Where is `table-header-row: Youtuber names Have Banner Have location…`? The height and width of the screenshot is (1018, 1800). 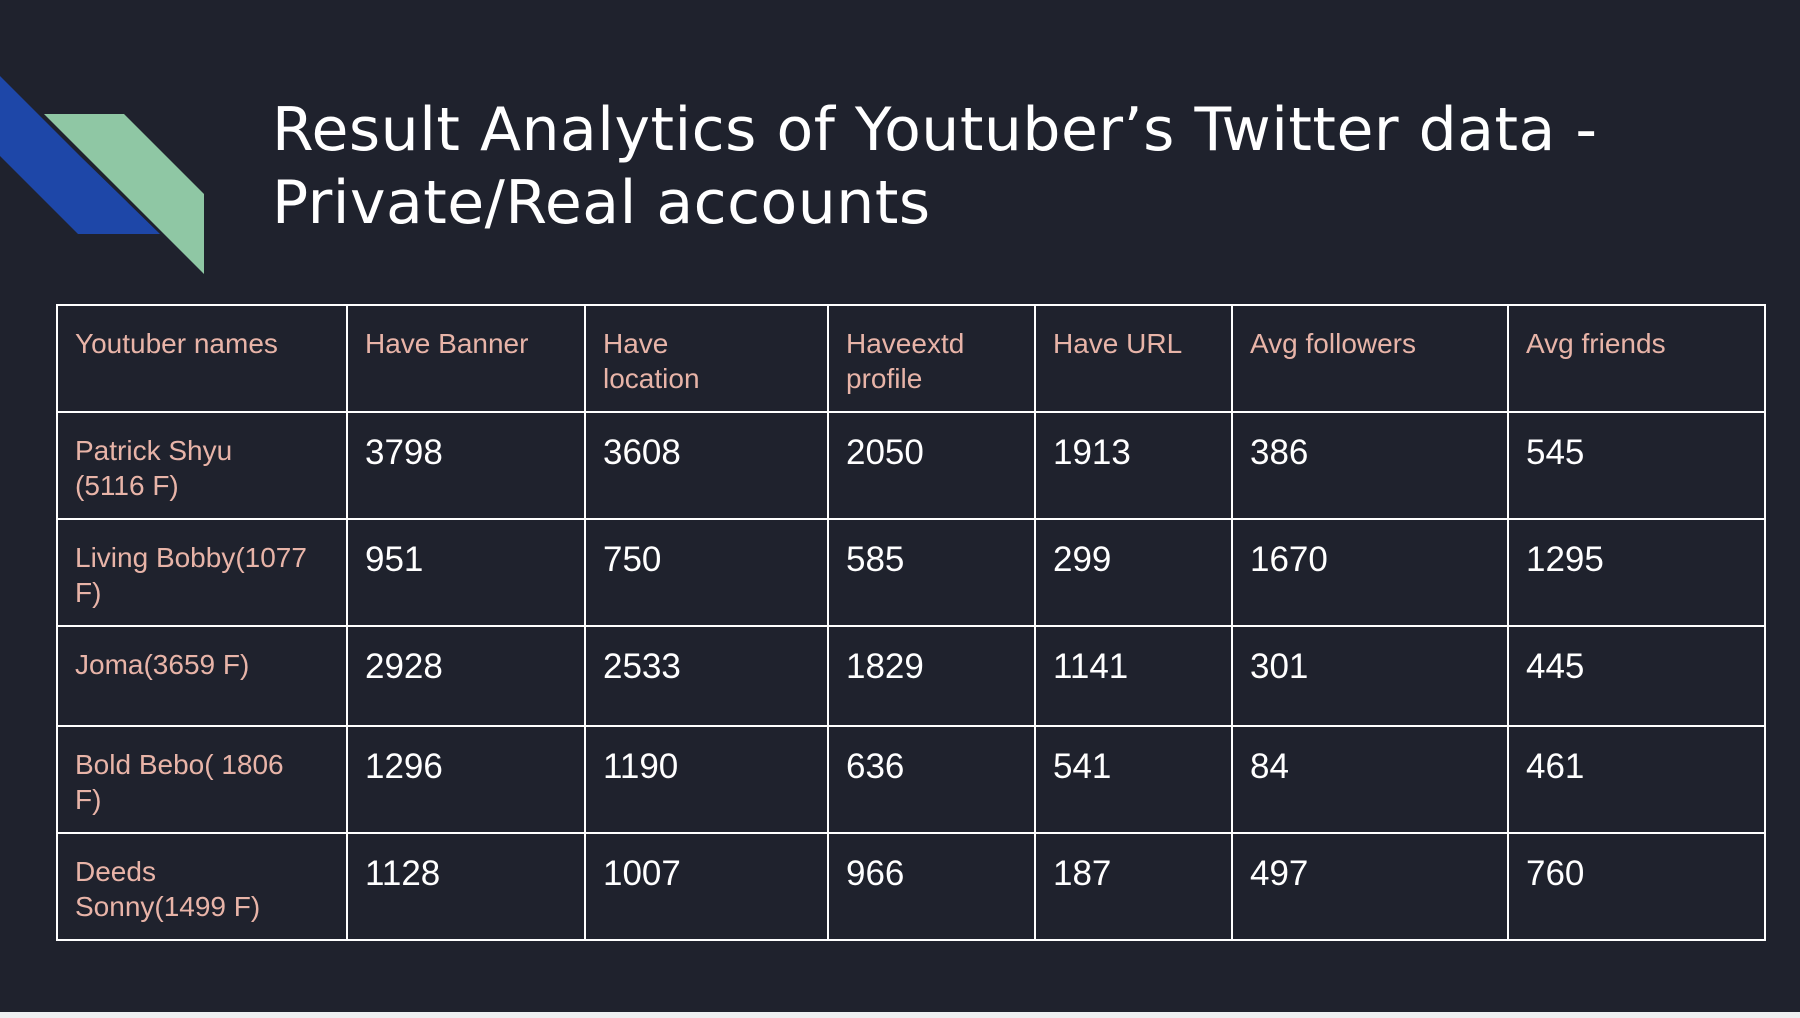 table-header-row: Youtuber names Have Banner Have location… is located at coordinates (911, 358).